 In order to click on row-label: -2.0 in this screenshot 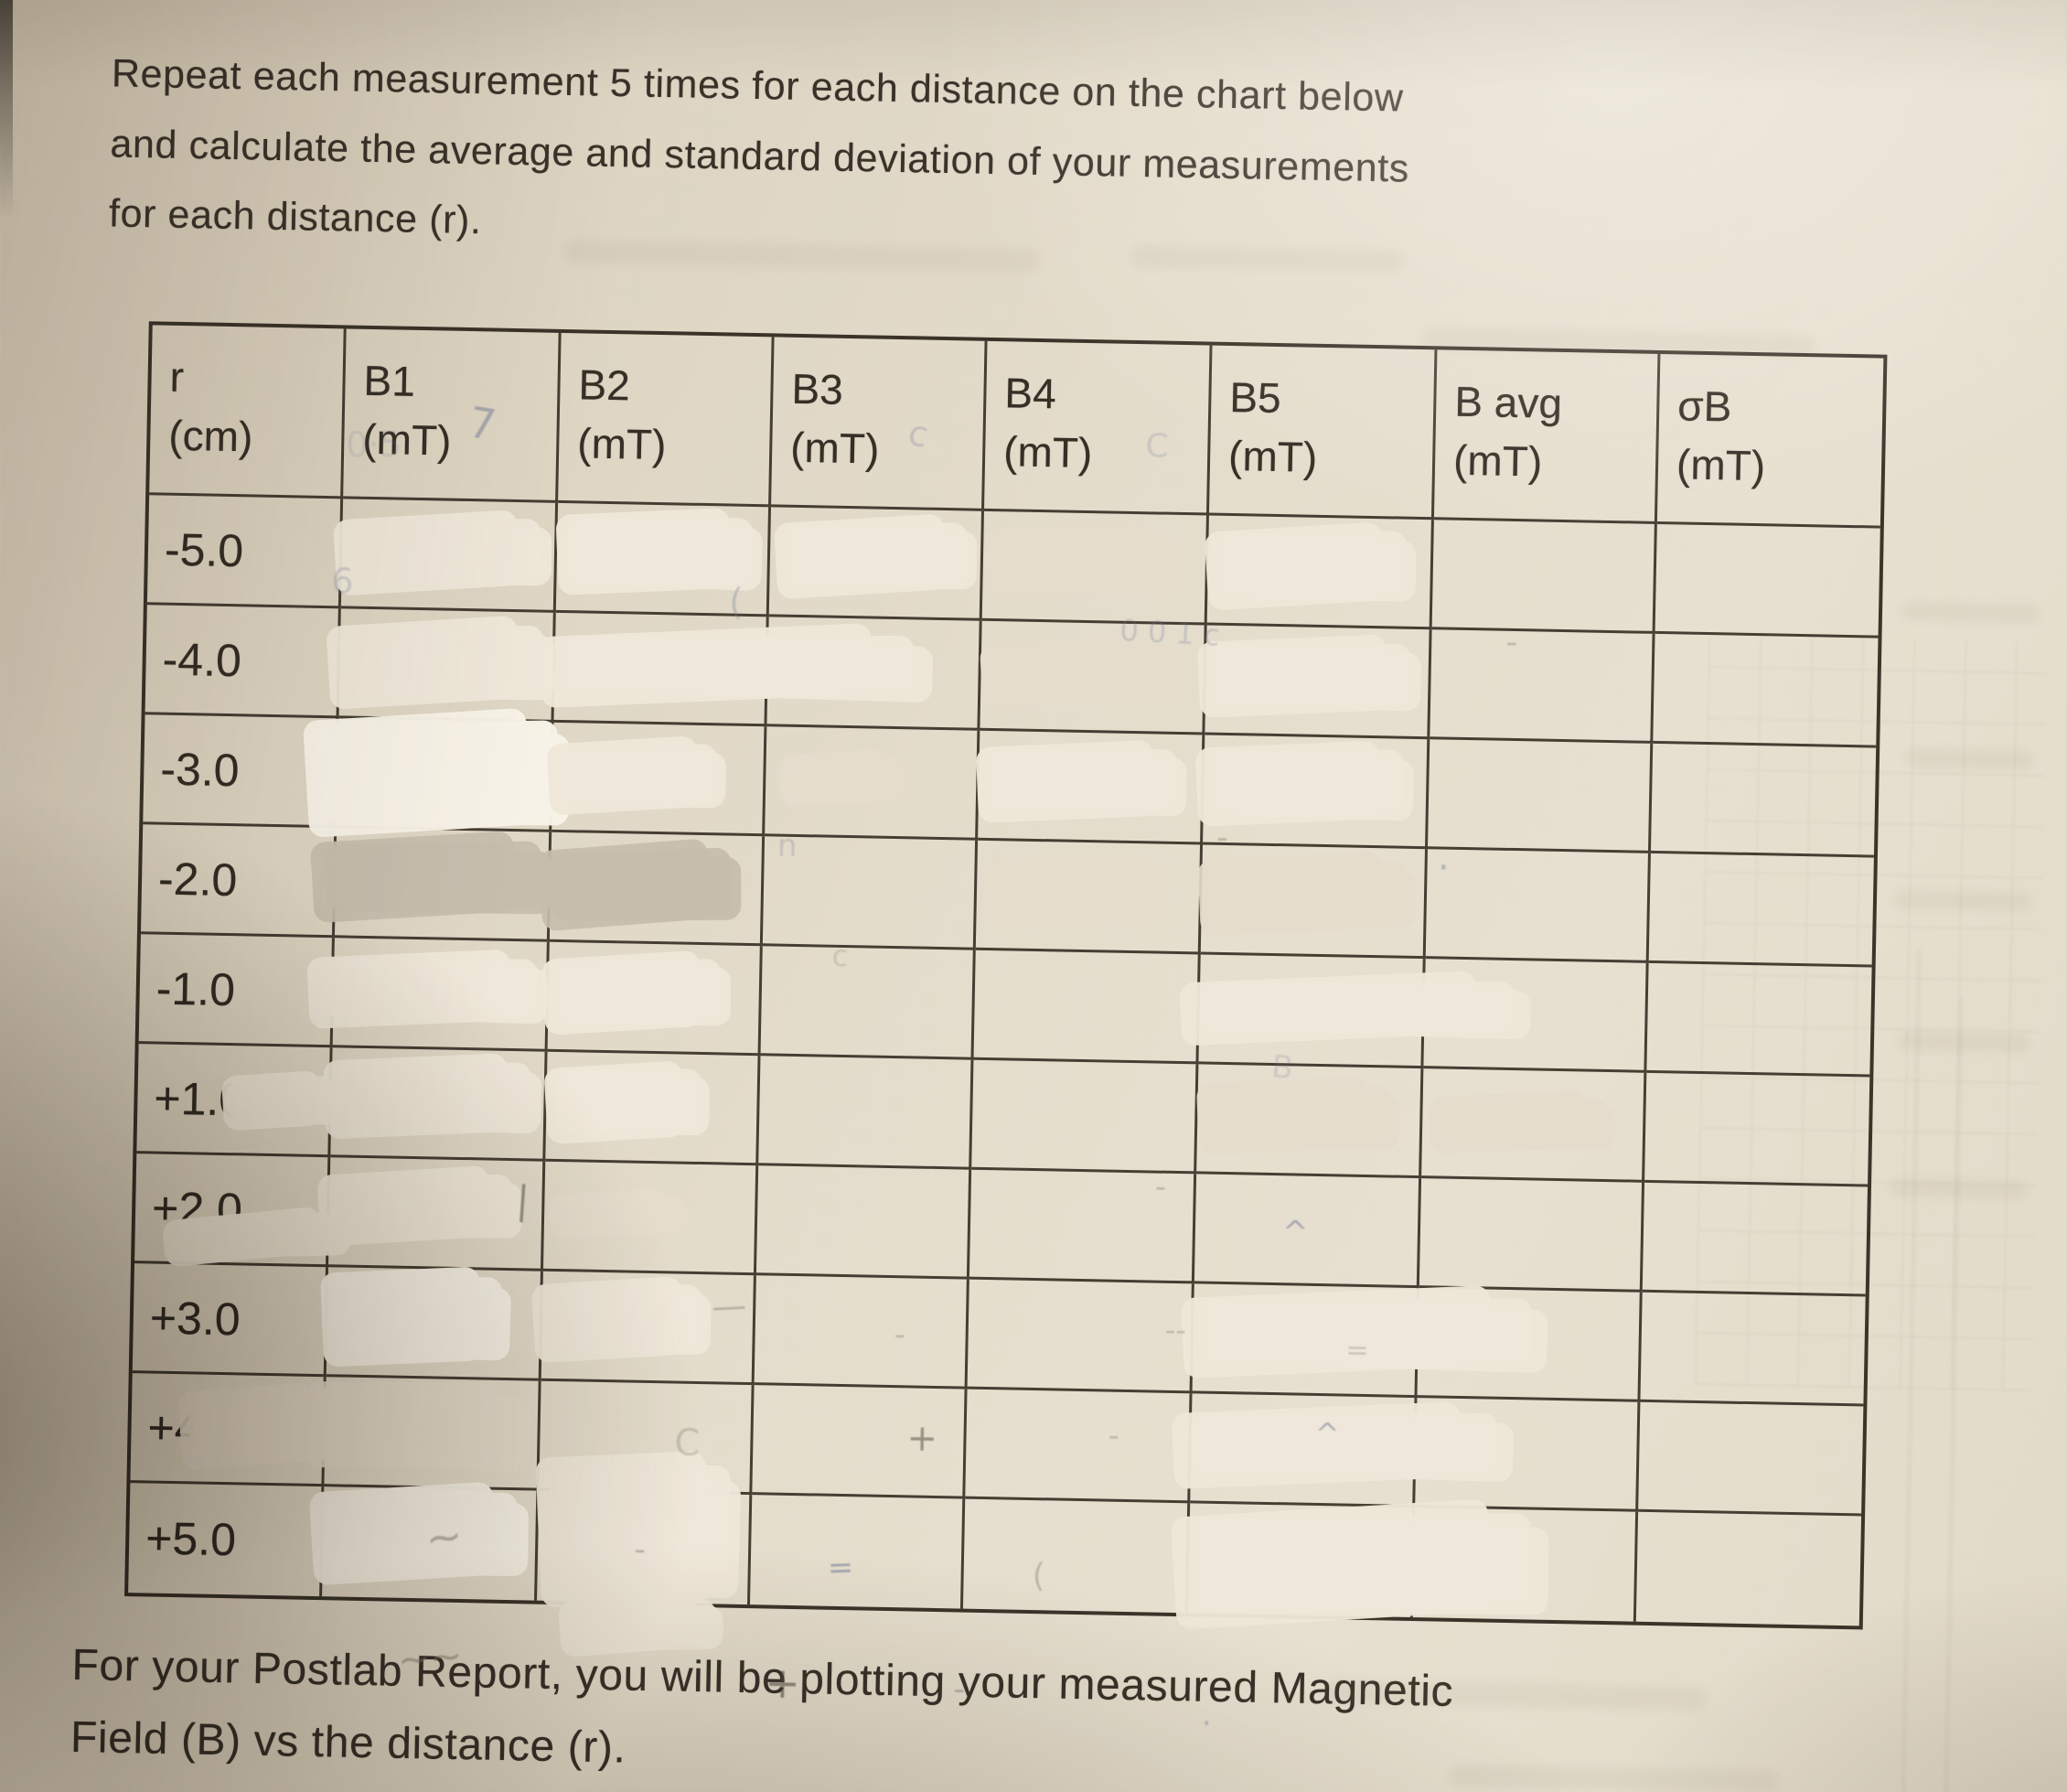, I will do `click(238, 881)`.